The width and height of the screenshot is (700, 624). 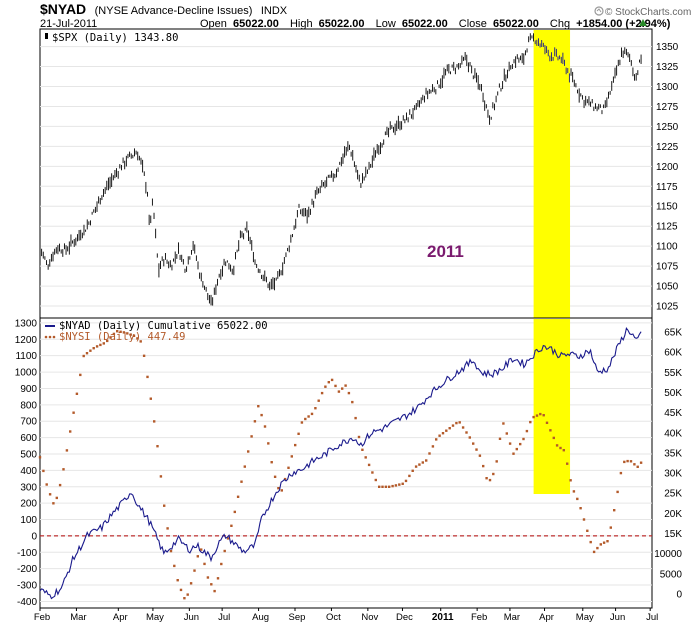 What do you see at coordinates (42, 617) in the screenshot?
I see `x-tick-label: Feb` at bounding box center [42, 617].